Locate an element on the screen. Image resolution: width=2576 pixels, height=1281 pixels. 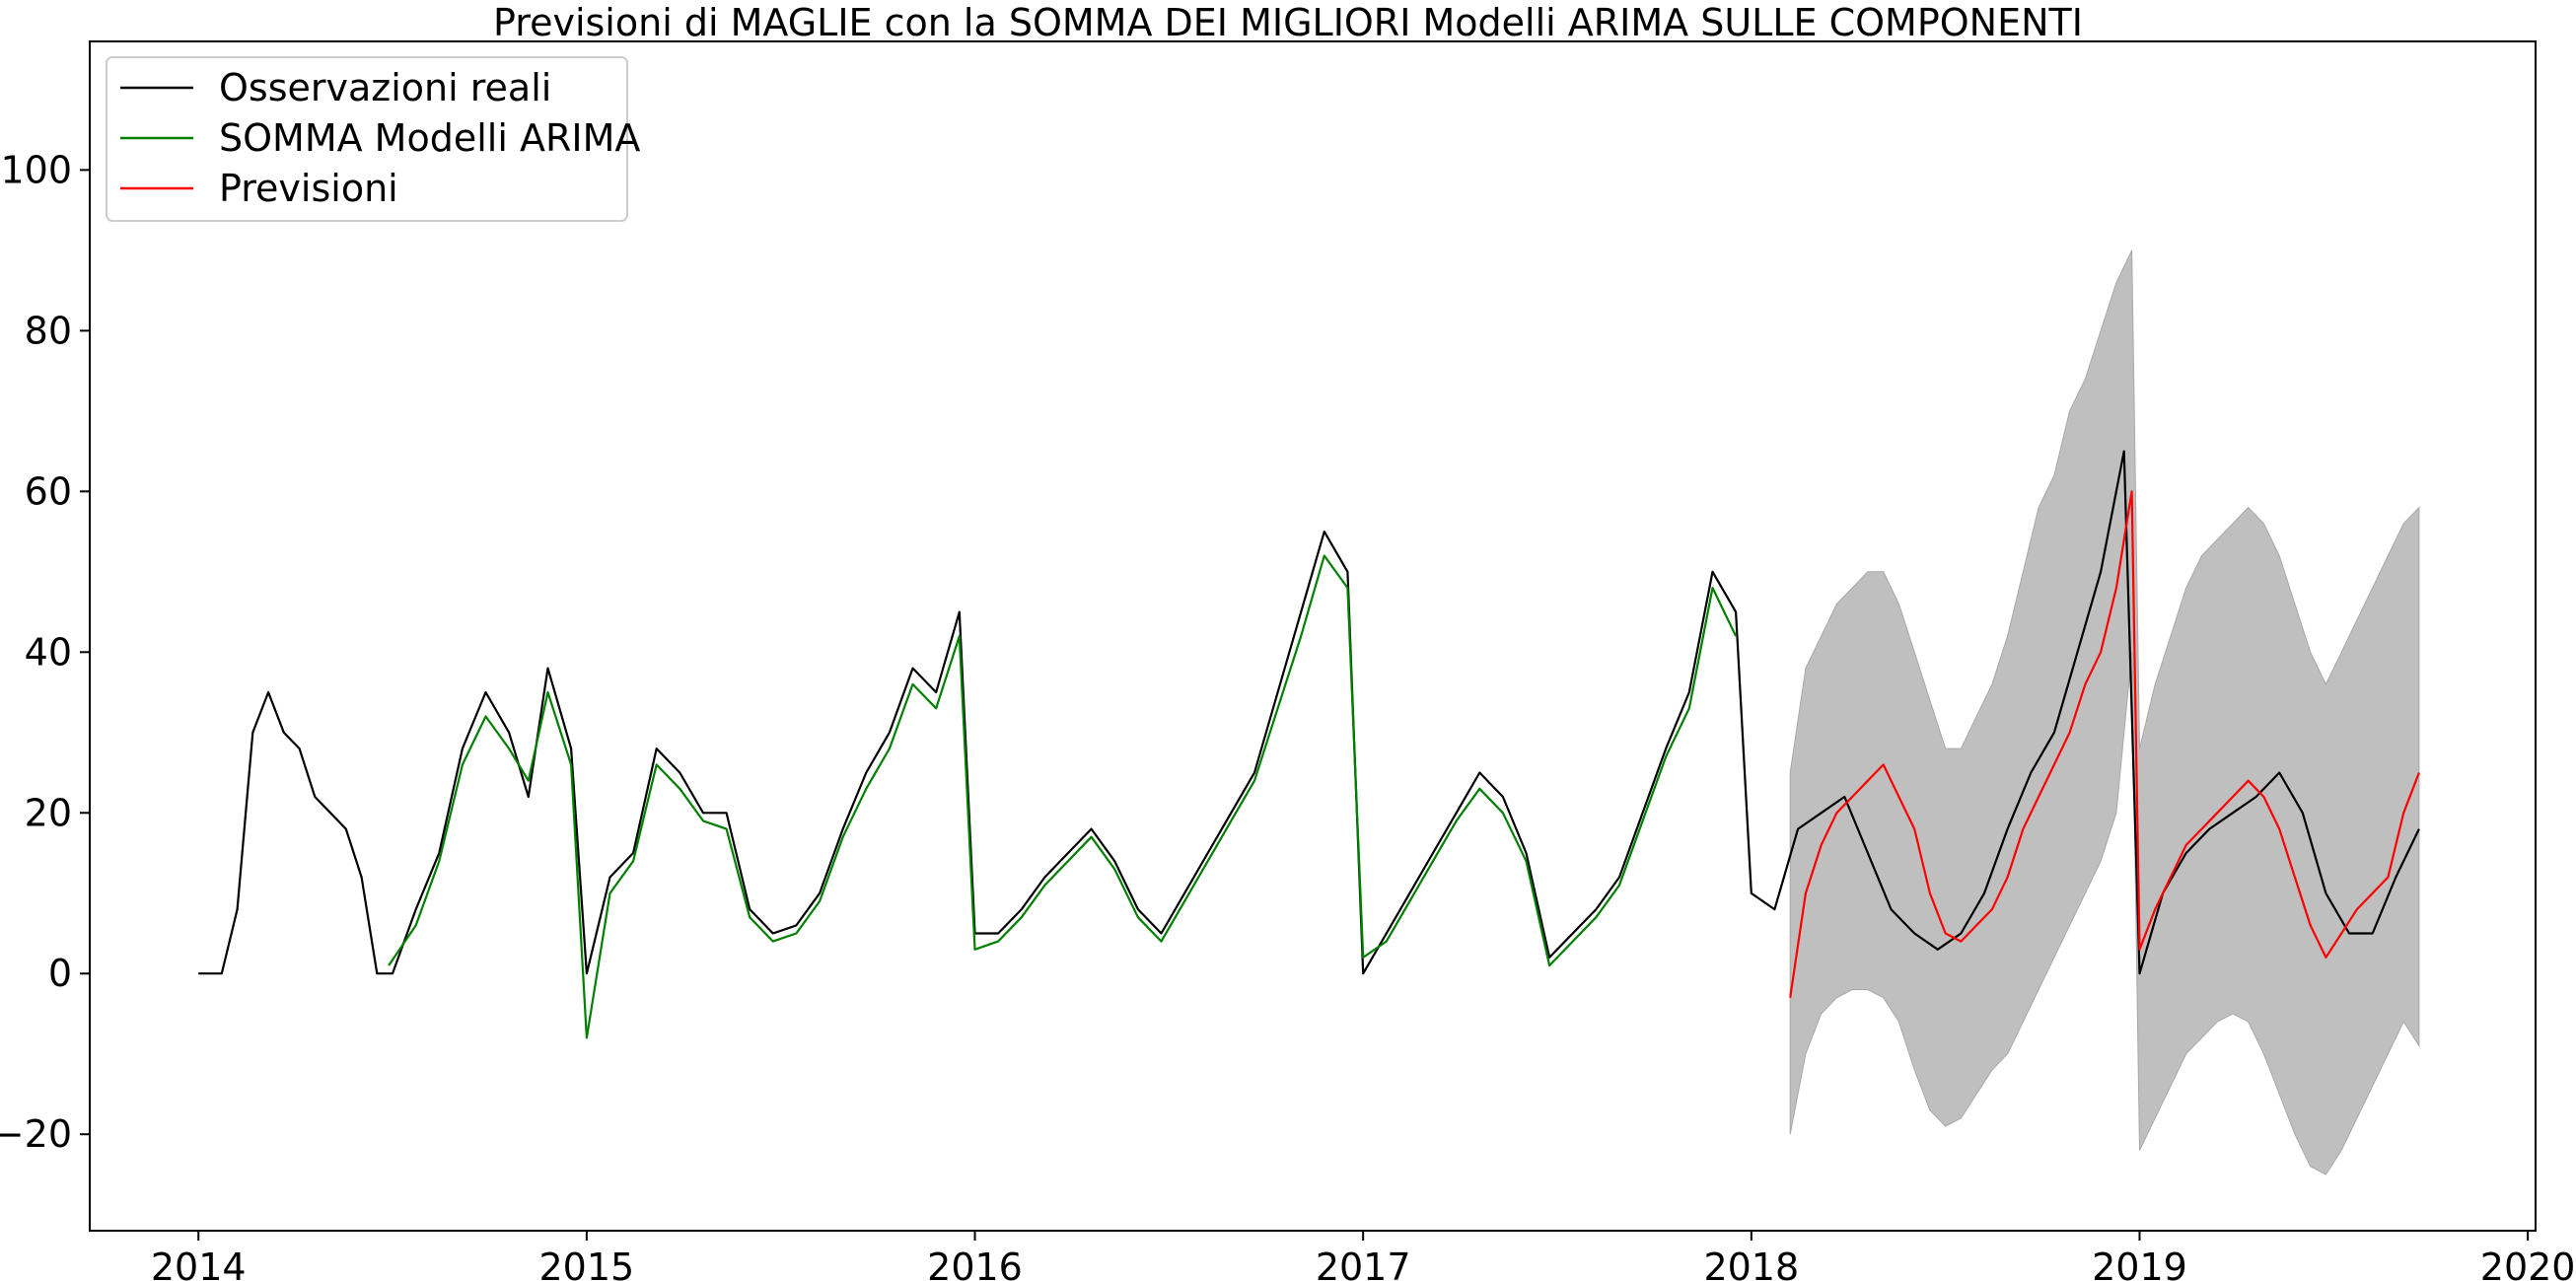
y-tick-label: 0 is located at coordinates (60, 973).